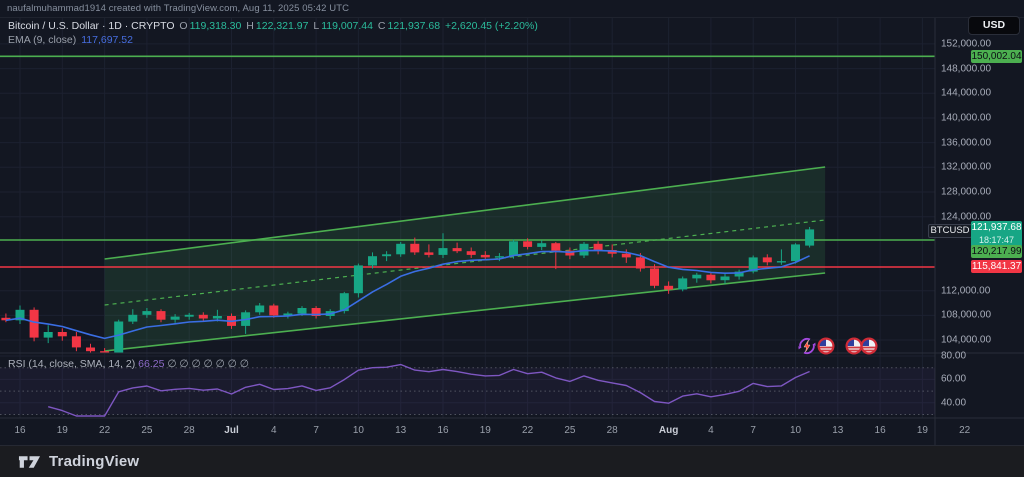 The width and height of the screenshot is (1024, 477). I want to click on bottom-toolbar: TradingView, so click(512, 461).